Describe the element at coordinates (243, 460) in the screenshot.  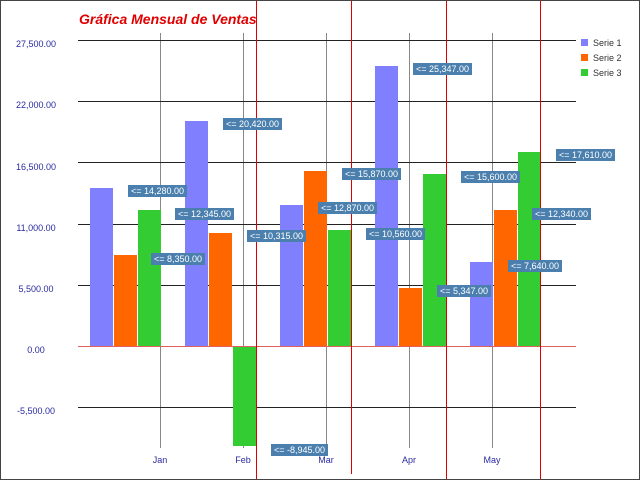
I see `x-tick-label: Feb` at that location.